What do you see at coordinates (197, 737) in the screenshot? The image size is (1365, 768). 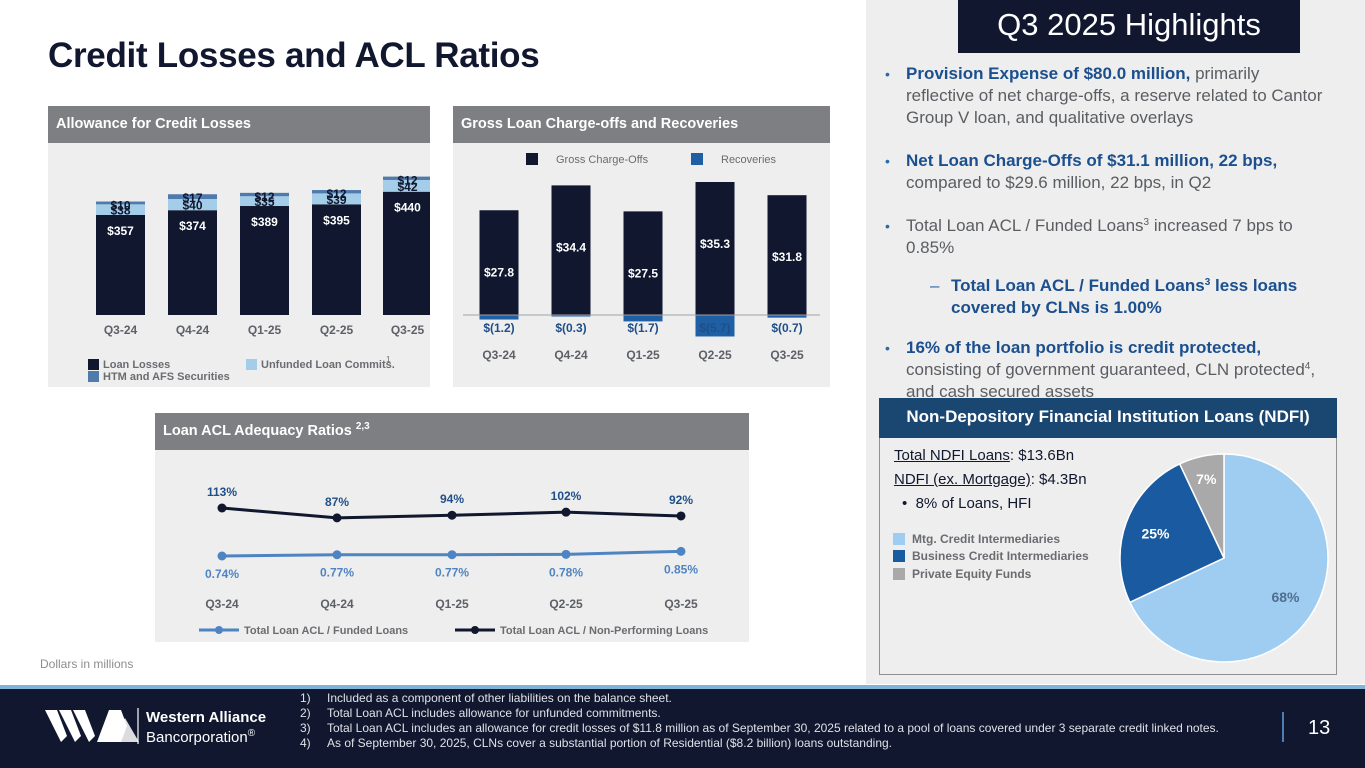 I see `brand-line2: Bancorporation` at bounding box center [197, 737].